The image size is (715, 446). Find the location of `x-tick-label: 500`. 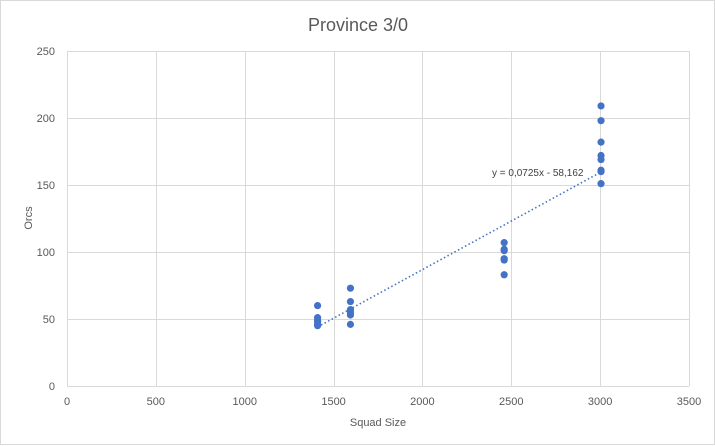

x-tick-label: 500 is located at coordinates (156, 402).